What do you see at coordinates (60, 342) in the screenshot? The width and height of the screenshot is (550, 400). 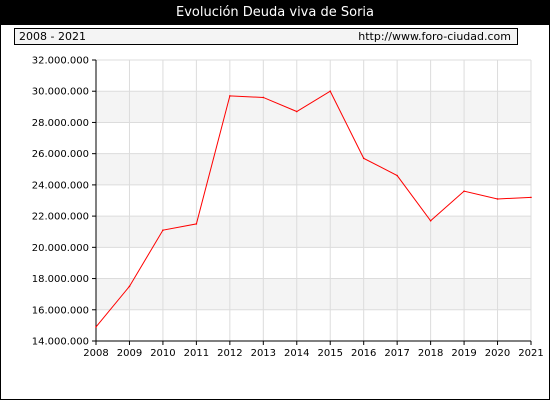 I see `y-tick-label: 14.000.000` at bounding box center [60, 342].